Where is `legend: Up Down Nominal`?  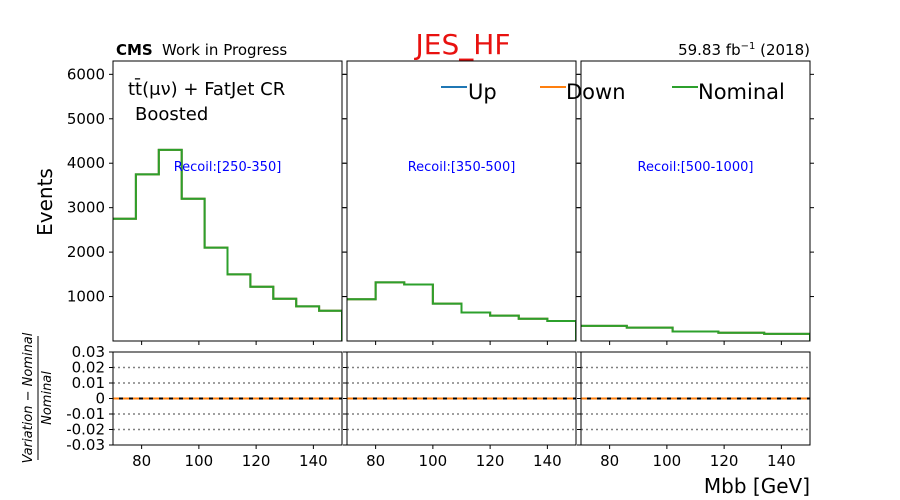 legend: Up Down Nominal is located at coordinates (613, 92).